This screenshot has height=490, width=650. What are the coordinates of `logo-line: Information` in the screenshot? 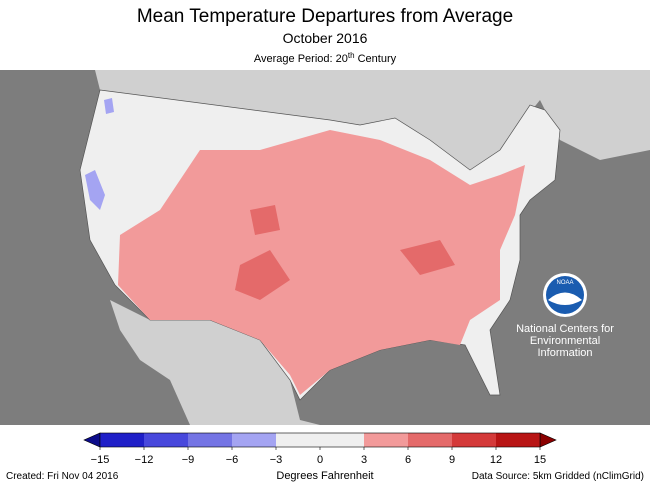 It's located at (564, 353).